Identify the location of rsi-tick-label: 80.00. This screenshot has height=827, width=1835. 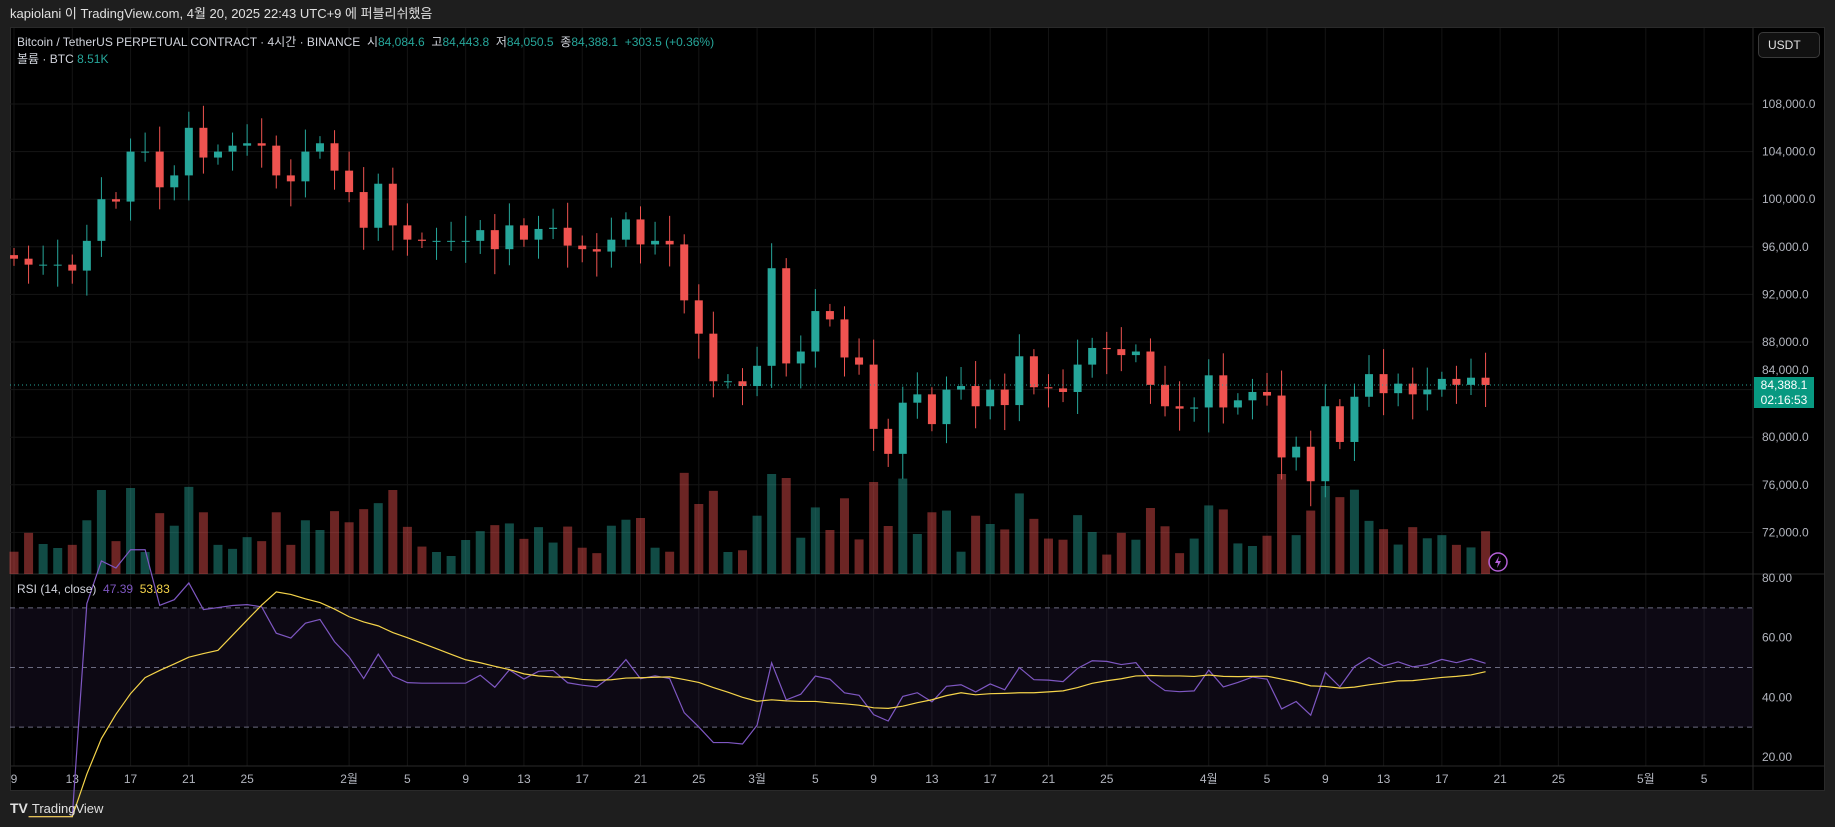
(1777, 578).